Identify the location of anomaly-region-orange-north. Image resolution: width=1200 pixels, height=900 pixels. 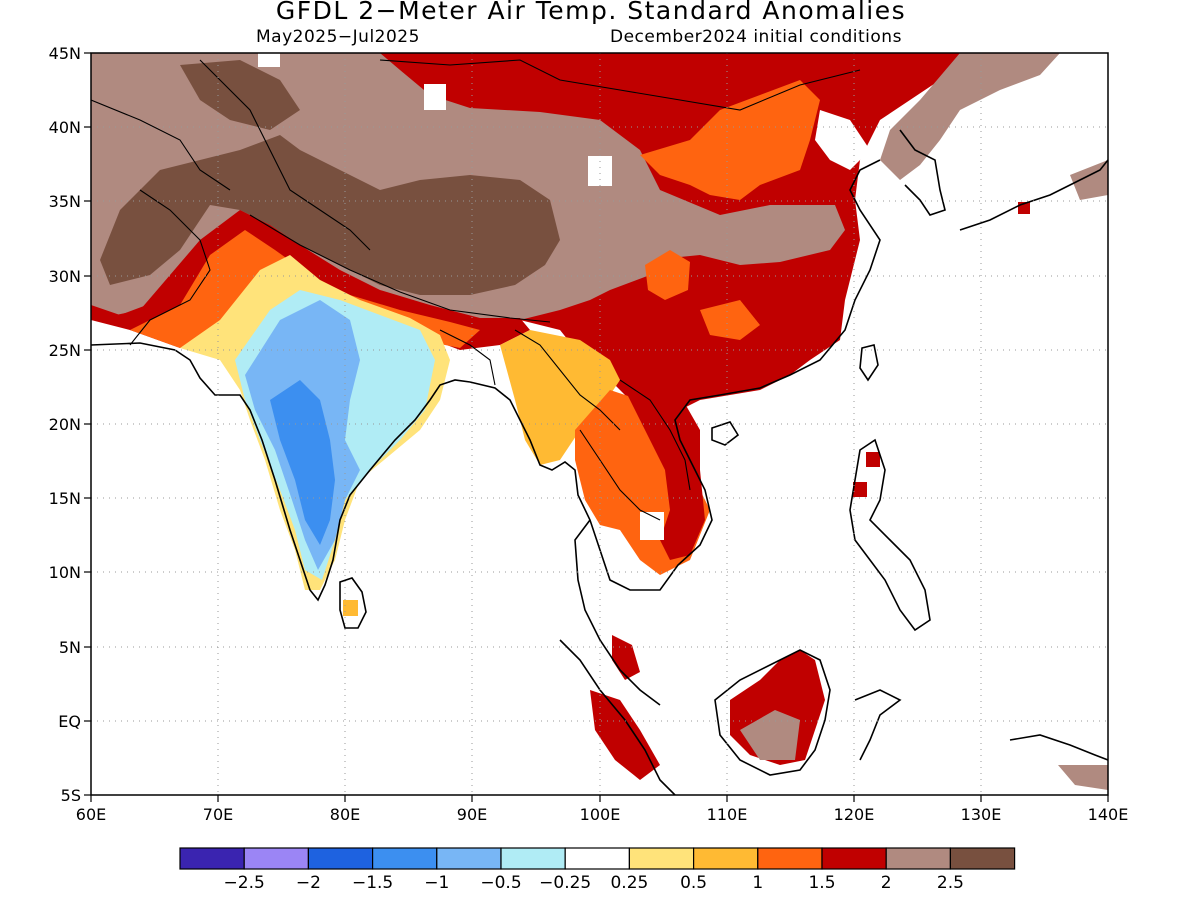
(730, 140).